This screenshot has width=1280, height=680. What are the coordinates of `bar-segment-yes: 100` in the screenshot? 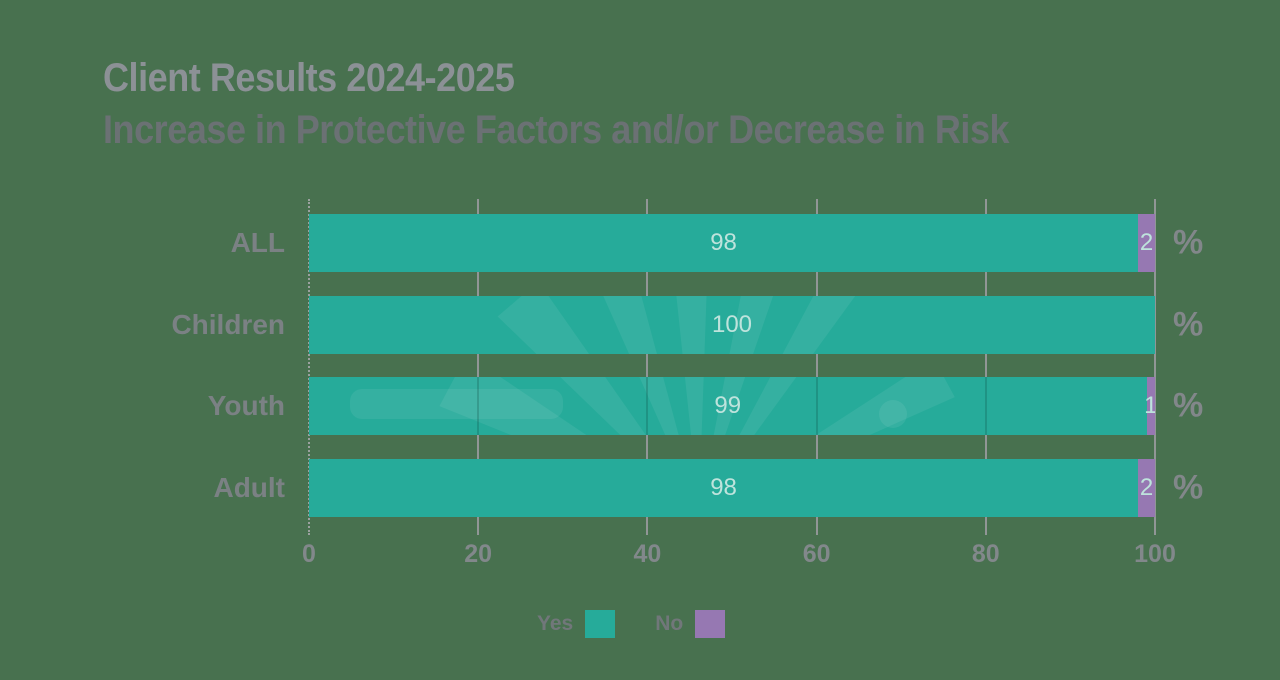 It's located at (732, 324).